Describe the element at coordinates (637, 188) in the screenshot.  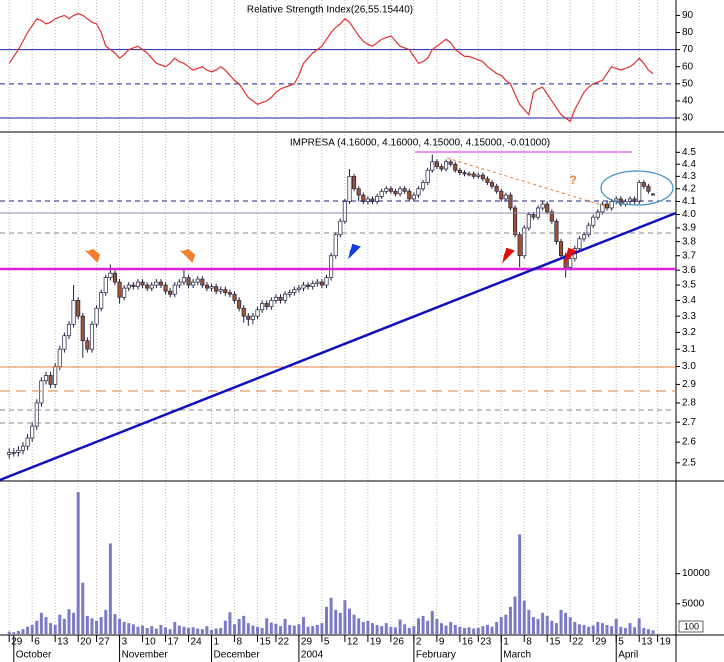
I see `highlight-ellipse` at that location.